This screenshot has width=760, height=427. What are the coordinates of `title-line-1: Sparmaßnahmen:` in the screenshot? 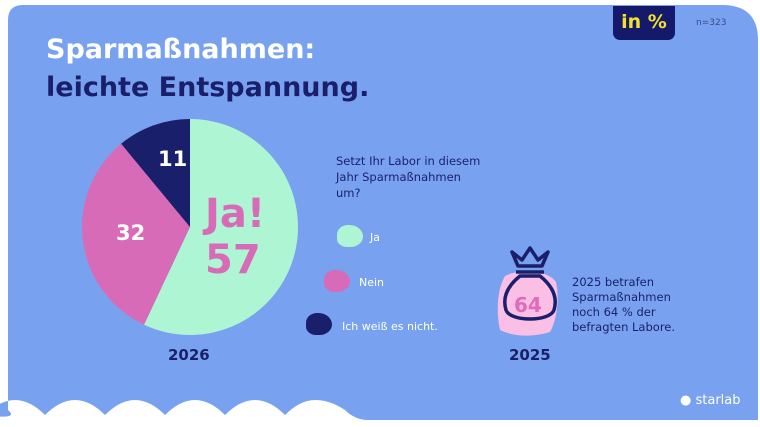 It's located at (181, 49).